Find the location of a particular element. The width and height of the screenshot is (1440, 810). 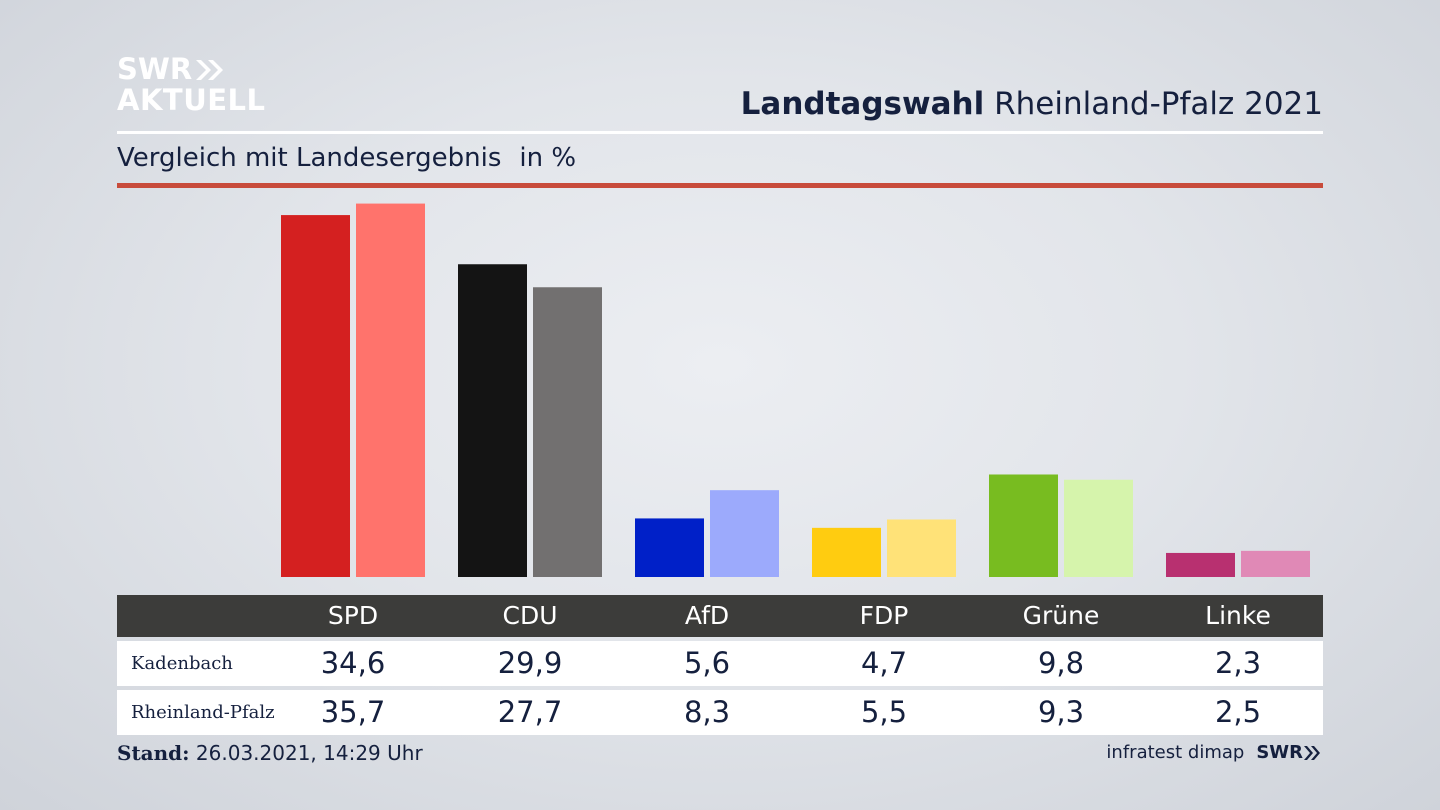

bar-spd-landesergebnis is located at coordinates (390, 390).